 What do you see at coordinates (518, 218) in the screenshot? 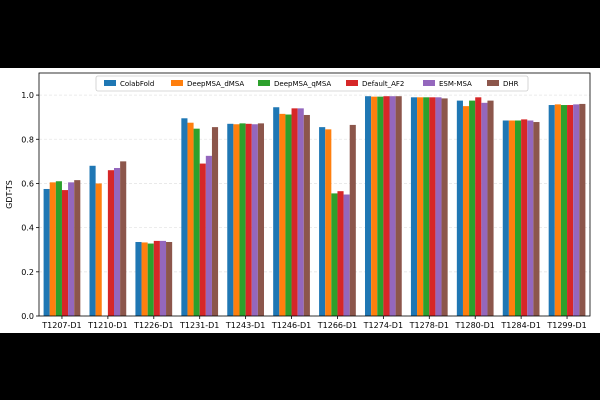
I see `bar-deepmsa-qmsa-t1284-d1` at bounding box center [518, 218].